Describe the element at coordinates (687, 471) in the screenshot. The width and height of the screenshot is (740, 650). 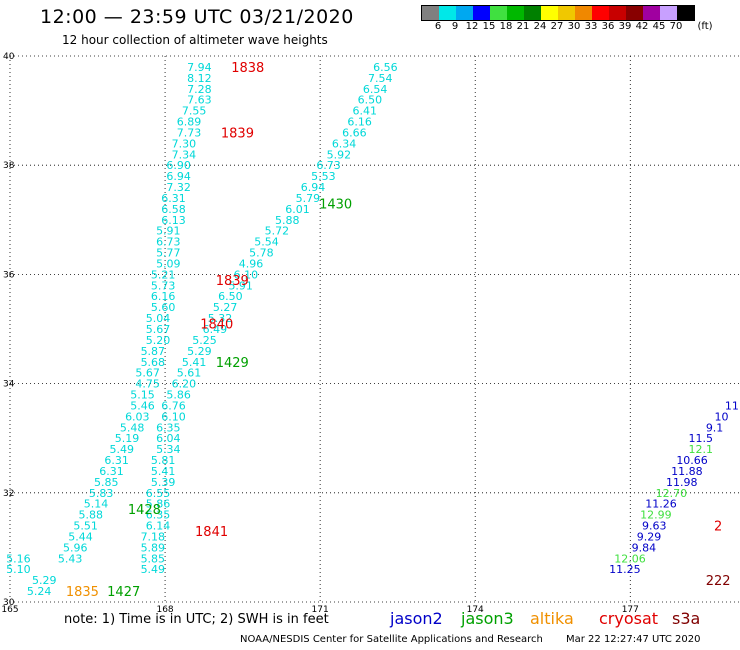
I see `swh-value: 11.88` at that location.